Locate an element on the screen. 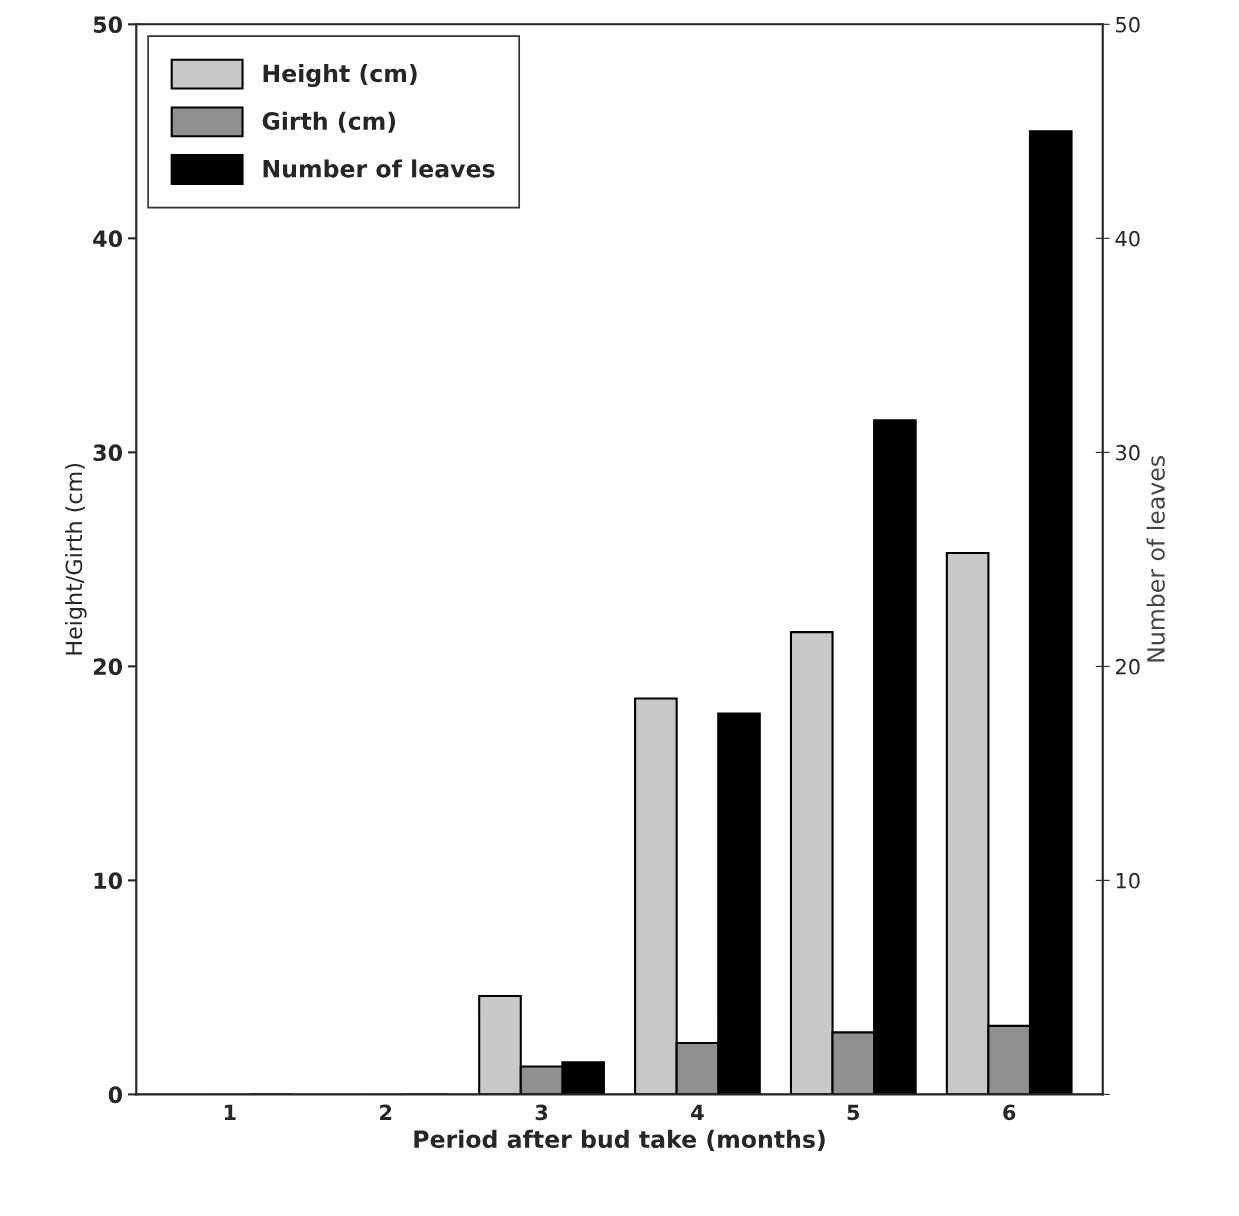 The width and height of the screenshot is (1239, 1216). y-tick-label: 40 is located at coordinates (108, 239).